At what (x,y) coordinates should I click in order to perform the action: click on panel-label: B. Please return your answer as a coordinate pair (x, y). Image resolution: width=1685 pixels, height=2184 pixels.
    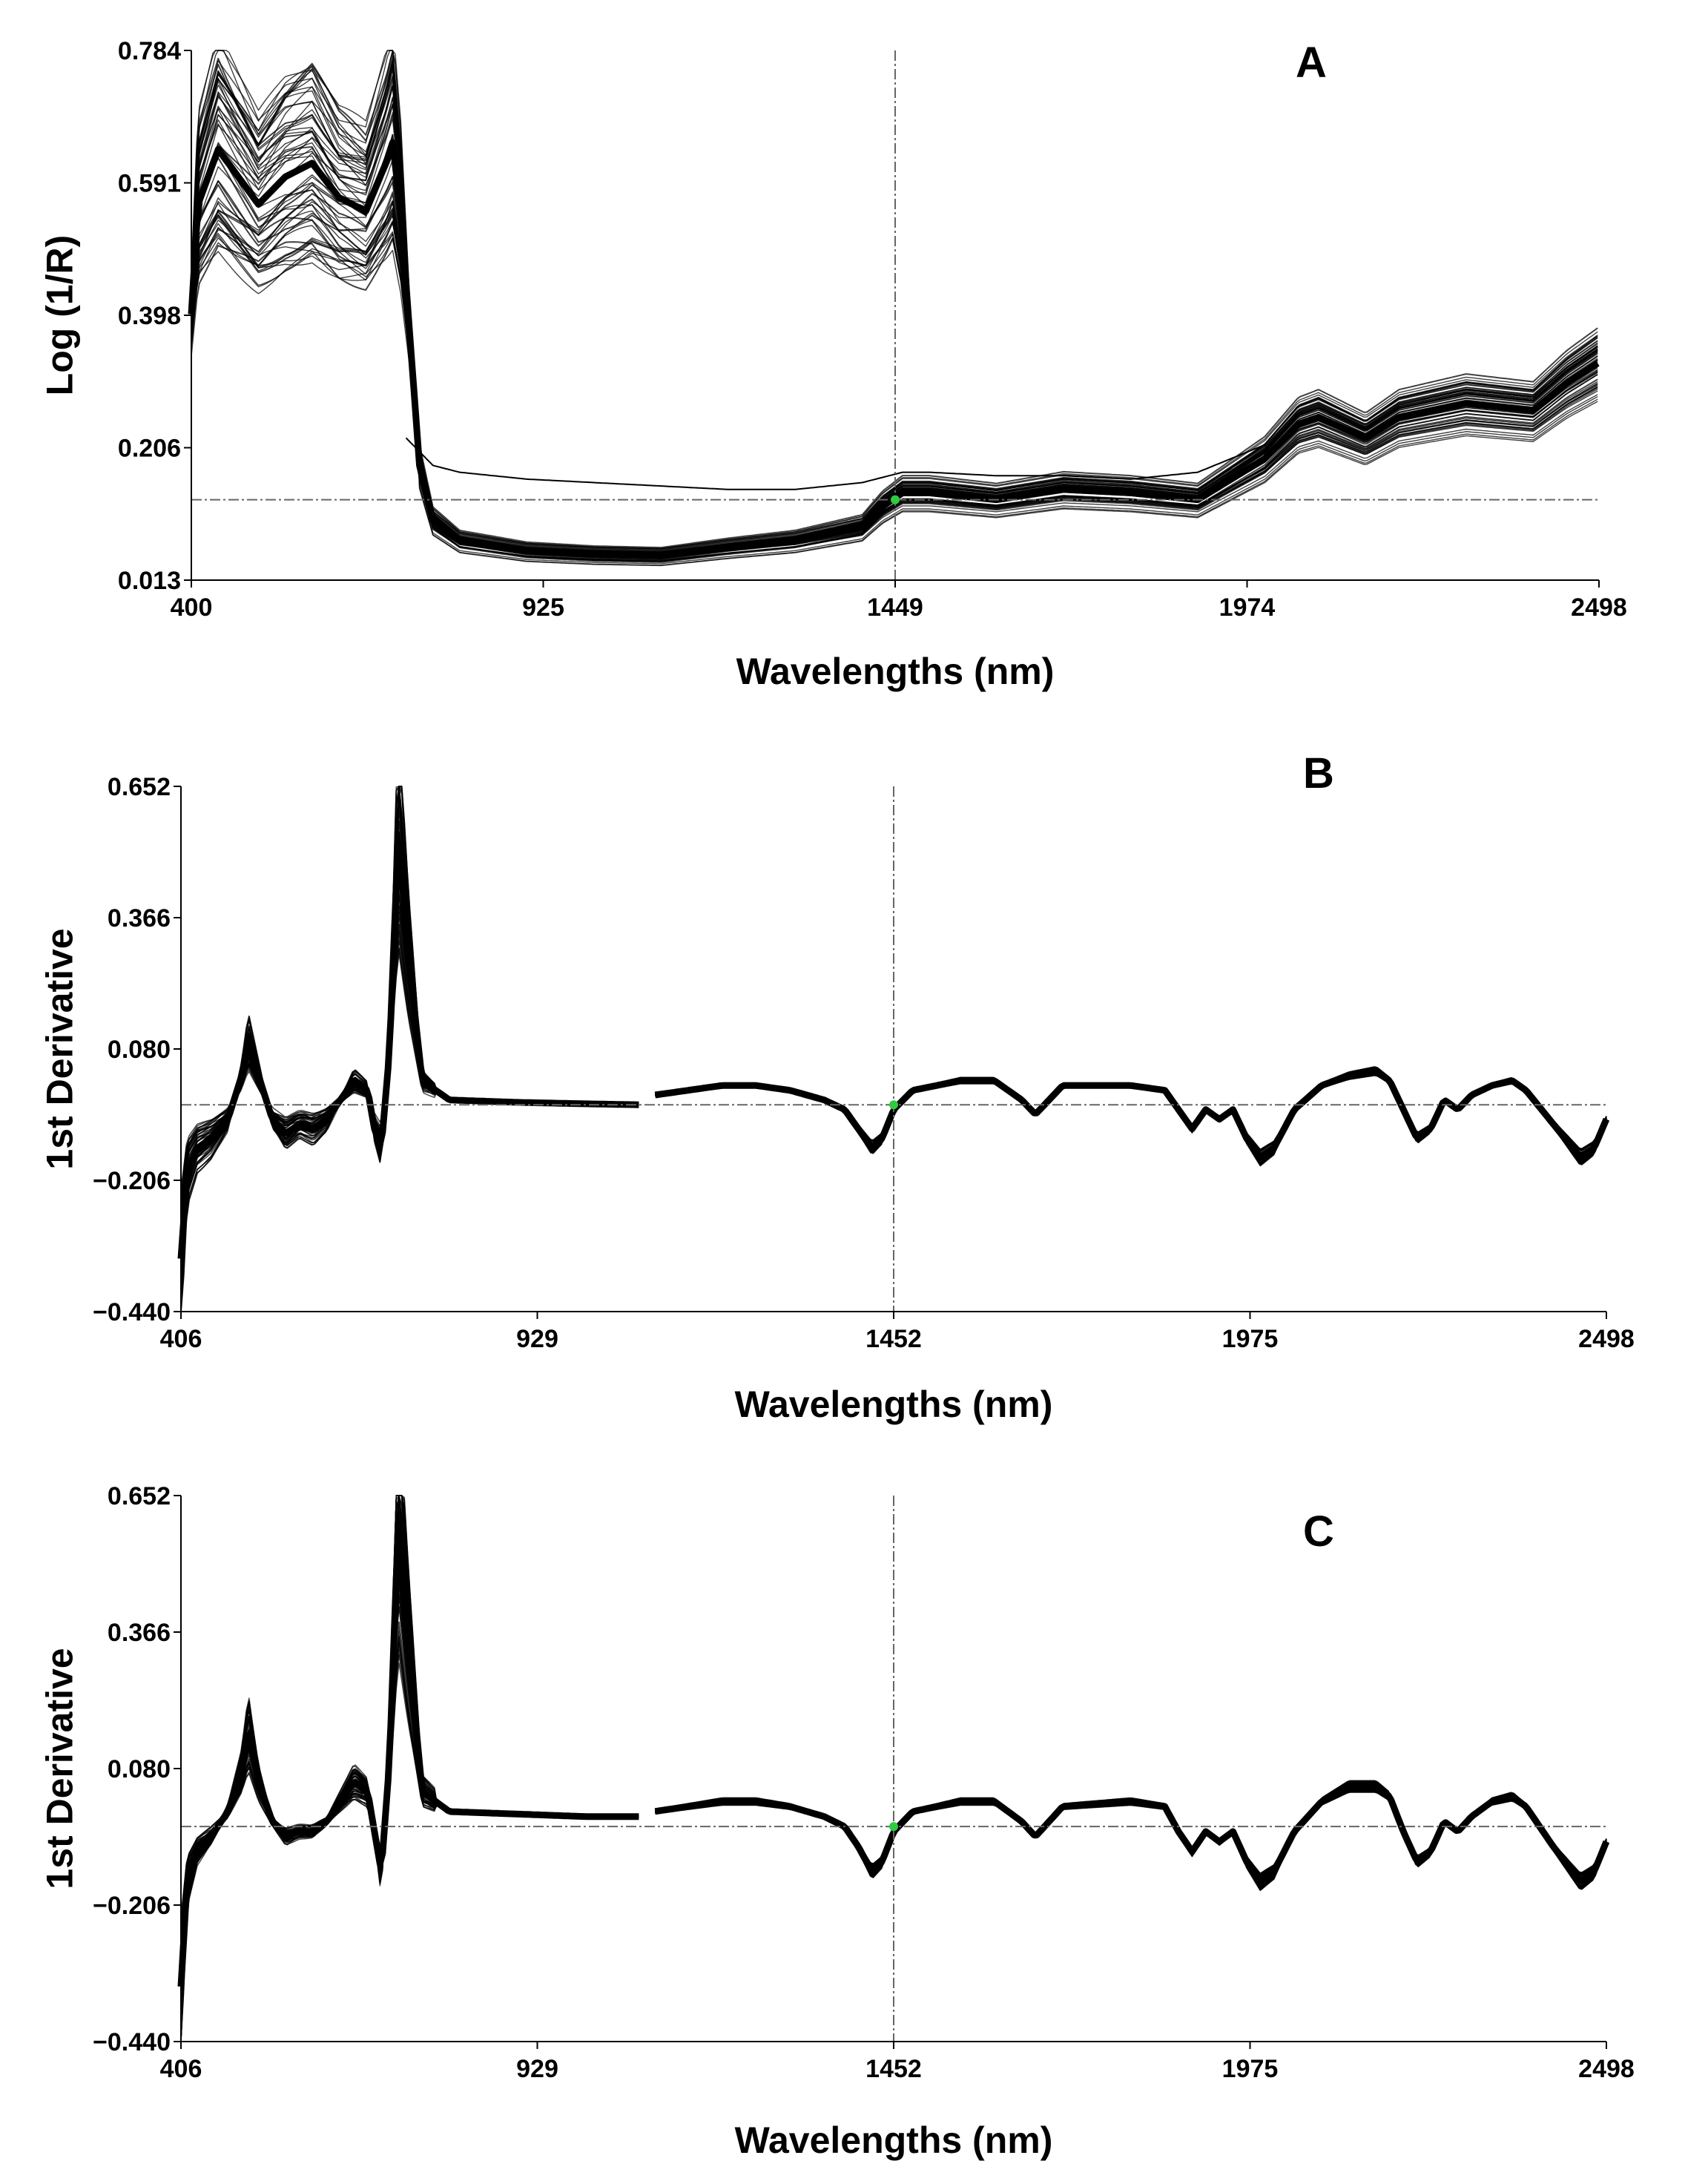
    Looking at the image, I should click on (1318, 773).